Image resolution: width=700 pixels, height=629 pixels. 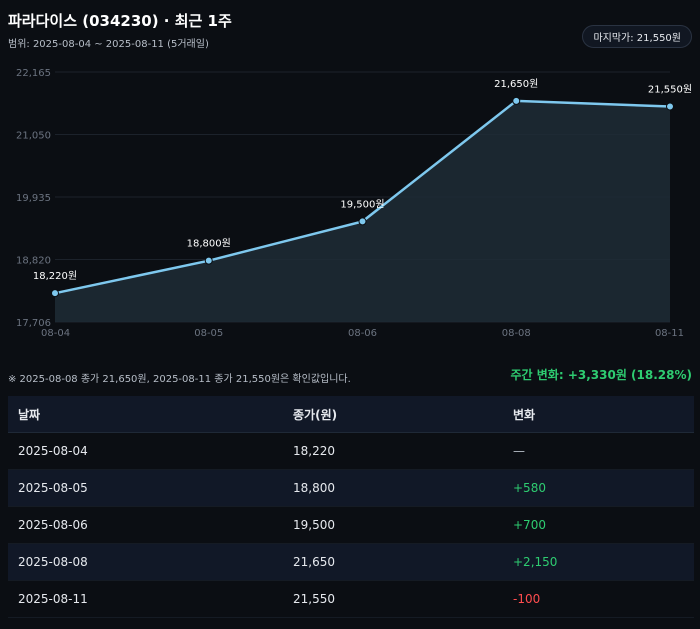 What do you see at coordinates (598, 562) in the screenshot?
I see `cell-change: +2,150` at bounding box center [598, 562].